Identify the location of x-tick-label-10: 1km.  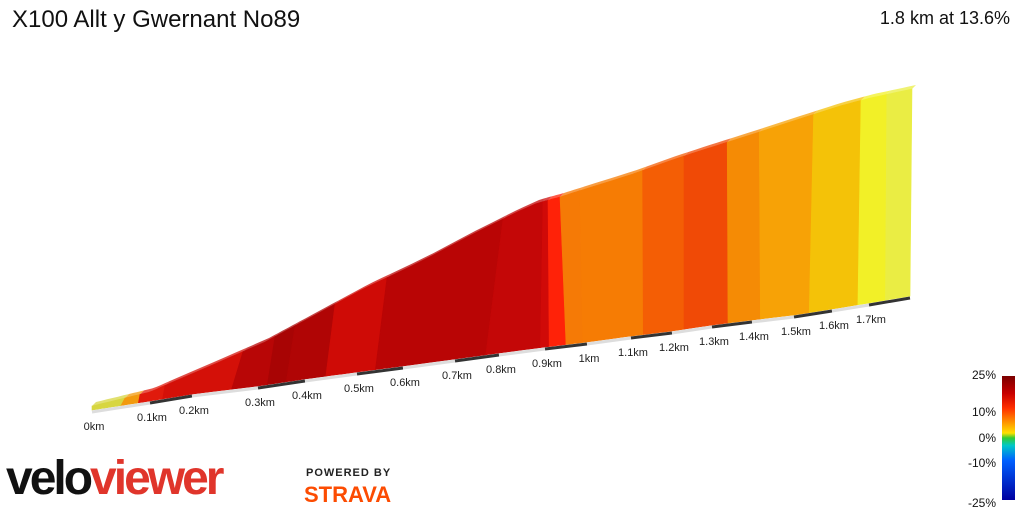
(589, 359).